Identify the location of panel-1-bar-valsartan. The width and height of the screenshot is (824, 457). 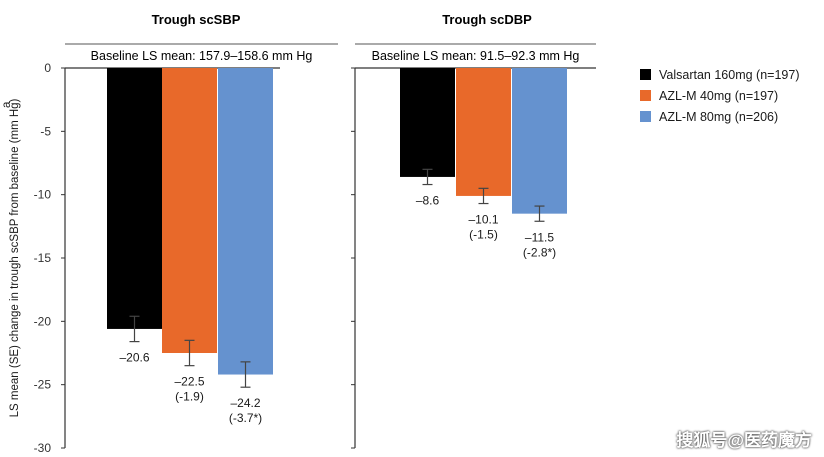
(134, 198).